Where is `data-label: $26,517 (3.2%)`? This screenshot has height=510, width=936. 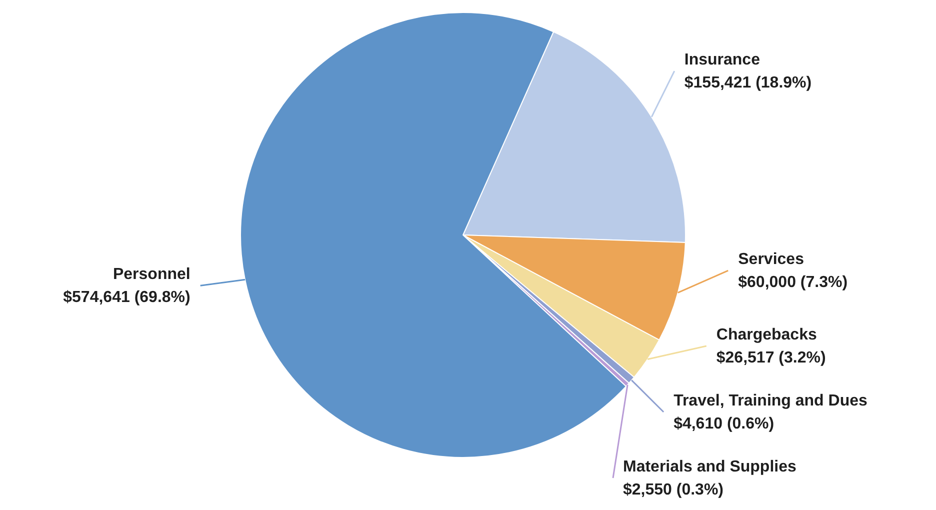 data-label: $26,517 (3.2%) is located at coordinates (771, 357).